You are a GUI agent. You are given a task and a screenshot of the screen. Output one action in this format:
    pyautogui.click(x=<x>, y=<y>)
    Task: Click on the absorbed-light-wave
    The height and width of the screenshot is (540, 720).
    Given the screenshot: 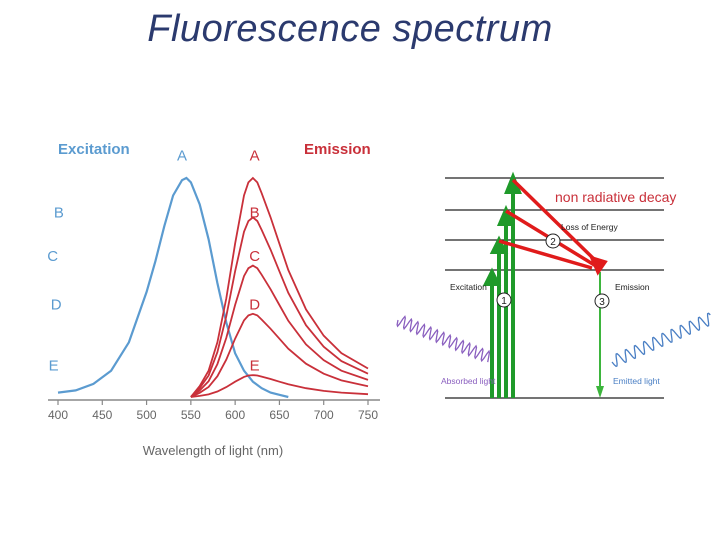 What is the action you would take?
    pyautogui.click(x=443, y=339)
    